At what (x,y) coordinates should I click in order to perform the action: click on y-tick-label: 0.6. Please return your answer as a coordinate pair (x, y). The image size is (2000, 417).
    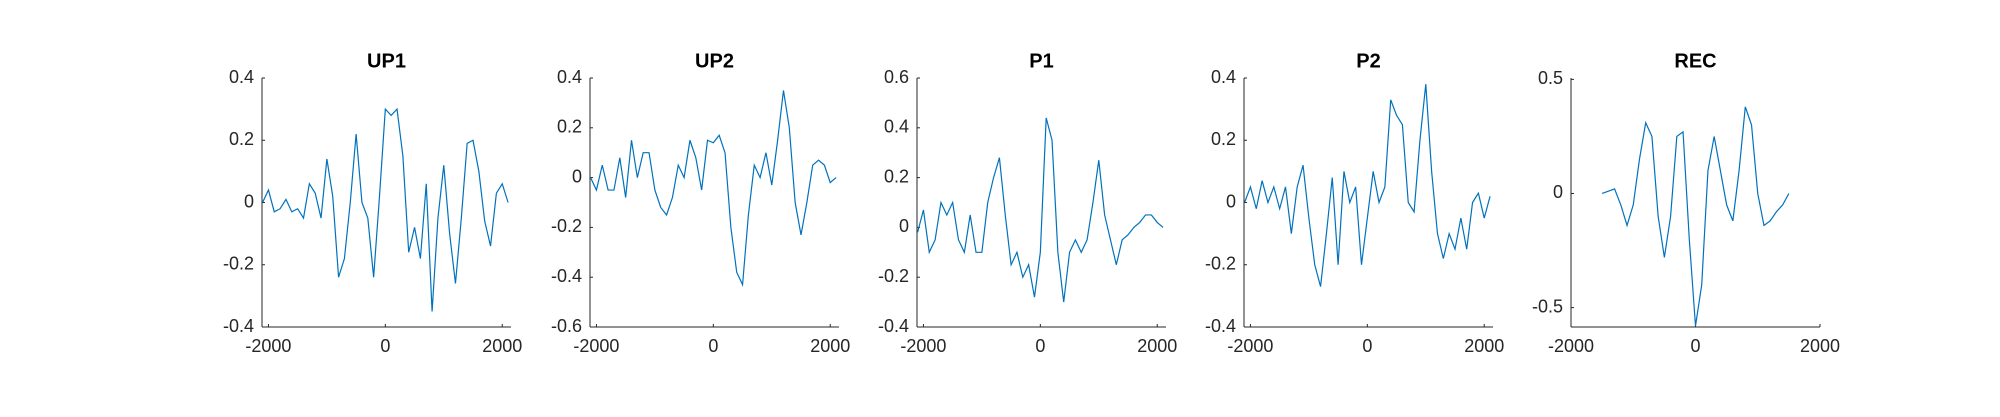
    Looking at the image, I should click on (896, 77).